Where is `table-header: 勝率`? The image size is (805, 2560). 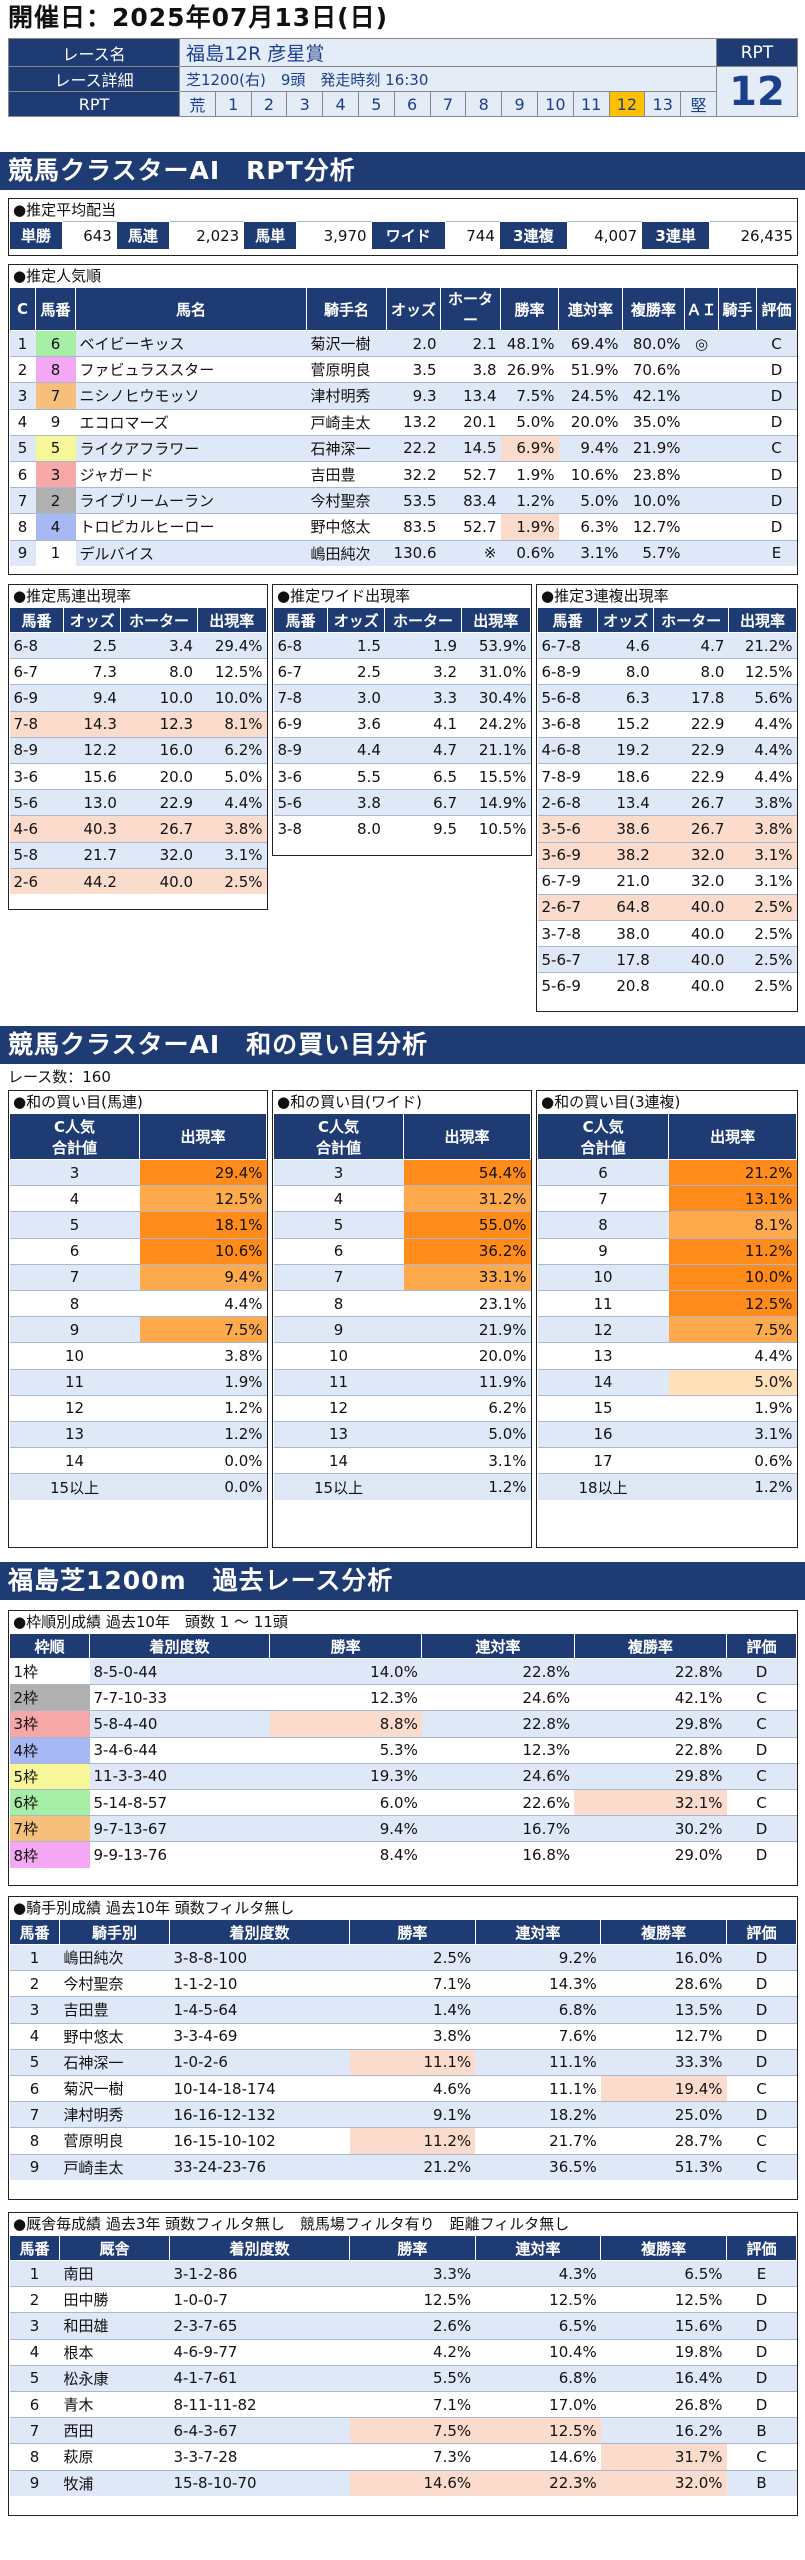
table-header: 勝率 is located at coordinates (412, 1932).